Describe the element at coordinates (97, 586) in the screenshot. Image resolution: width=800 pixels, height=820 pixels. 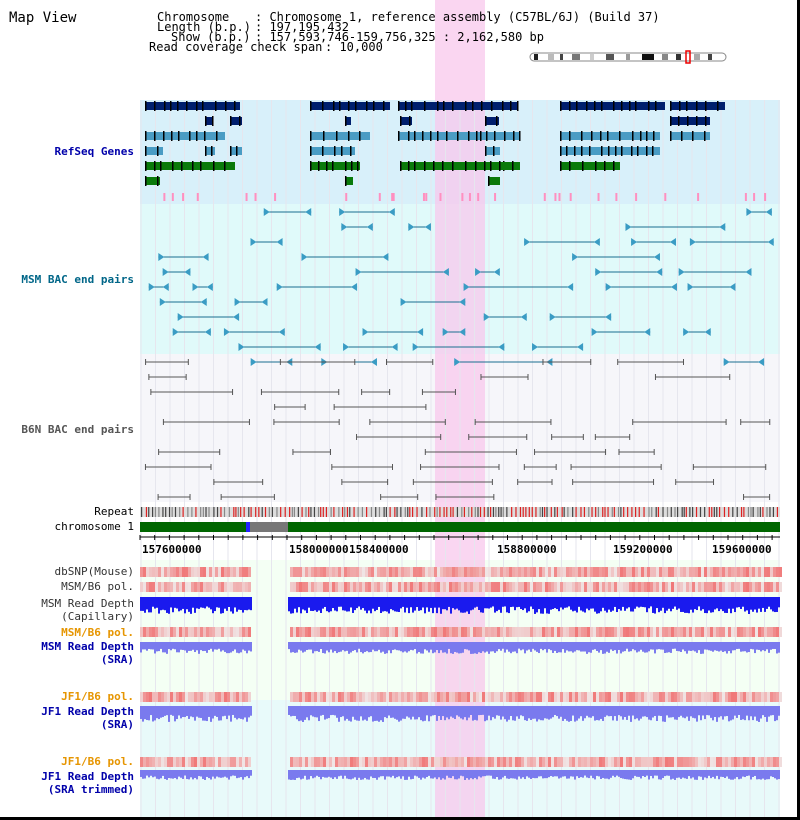
I see `msm-b6-pol-track-label: MSM/B6 pol.` at that location.